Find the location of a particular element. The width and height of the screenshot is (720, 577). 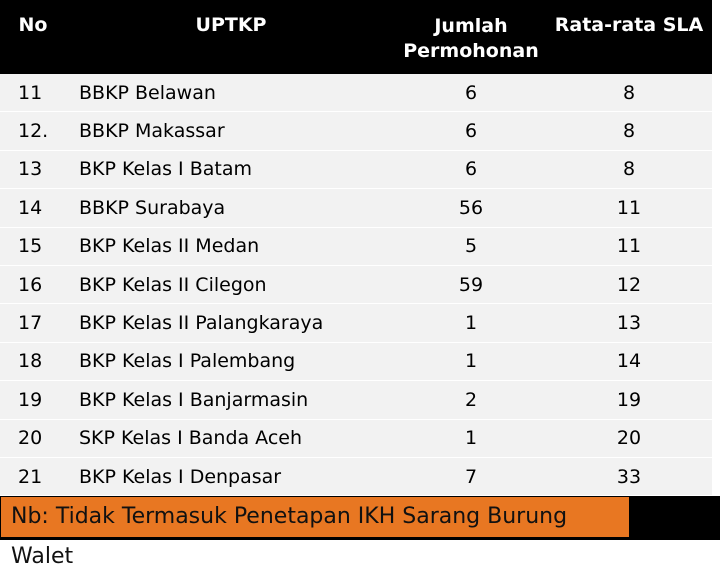

row-uptkp: BKP Kelas I Palembang is located at coordinates (187, 361).